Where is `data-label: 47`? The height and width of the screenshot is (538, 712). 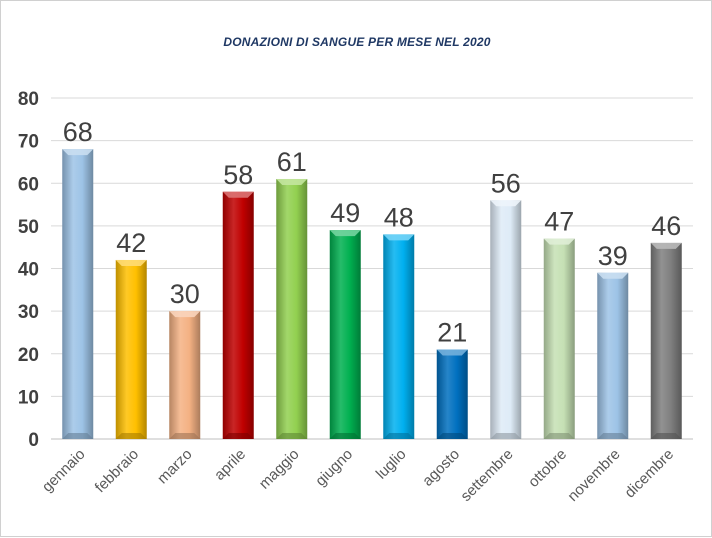
data-label: 47 is located at coordinates (559, 222).